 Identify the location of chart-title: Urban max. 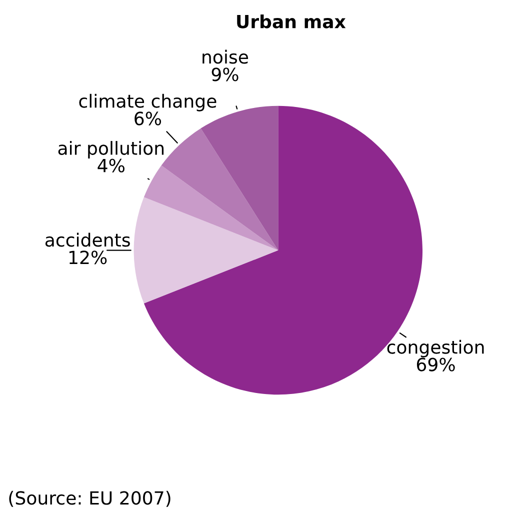
(291, 21).